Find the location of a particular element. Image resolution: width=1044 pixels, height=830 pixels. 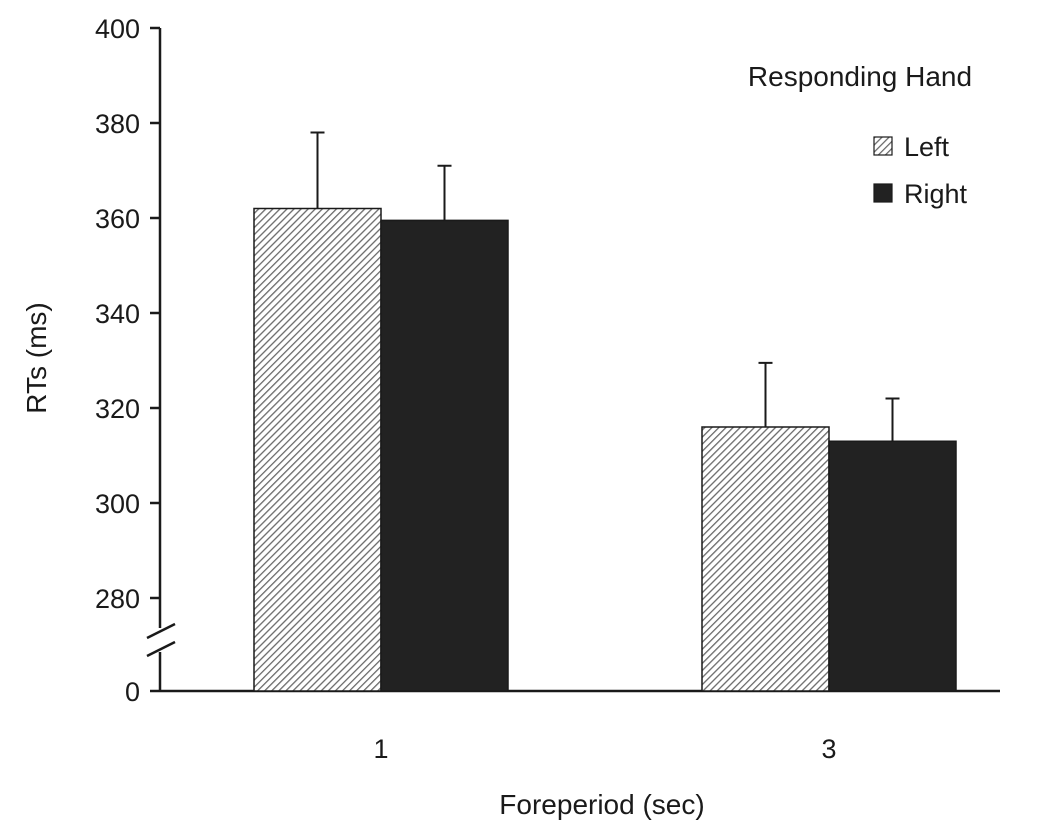

y-tick-label: 380 is located at coordinates (117, 124).